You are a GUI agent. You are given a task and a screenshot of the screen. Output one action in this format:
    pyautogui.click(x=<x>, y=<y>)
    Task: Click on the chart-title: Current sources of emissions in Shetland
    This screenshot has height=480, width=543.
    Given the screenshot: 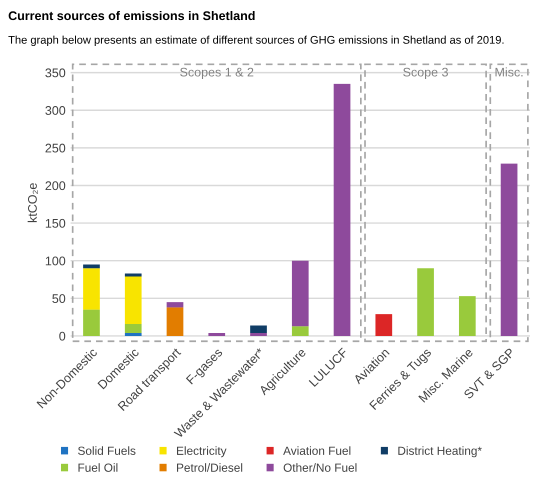 What is the action you would take?
    pyautogui.click(x=131, y=15)
    